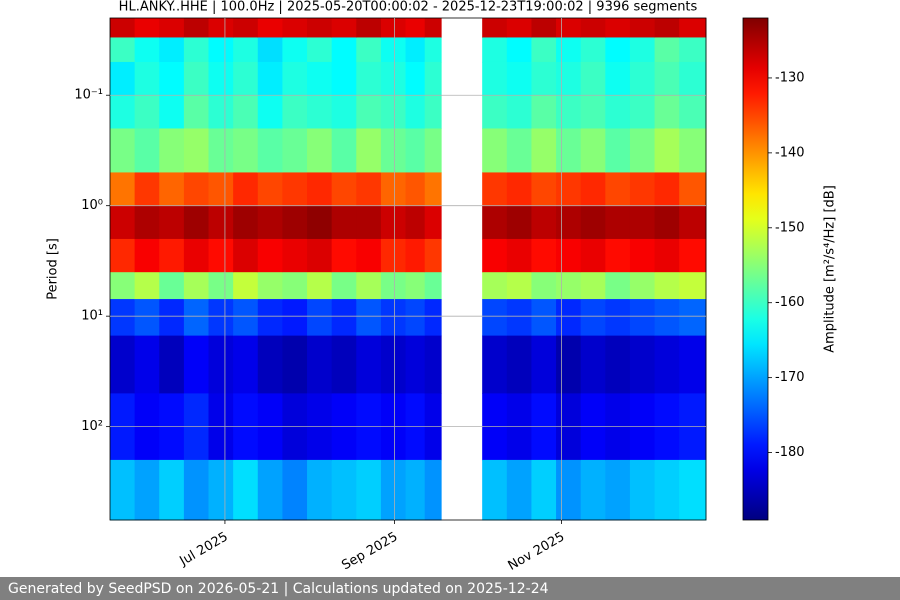 The image size is (900, 600). Describe the element at coordinates (790, 377) in the screenshot. I see `colorbar-tick-label: -170` at that location.